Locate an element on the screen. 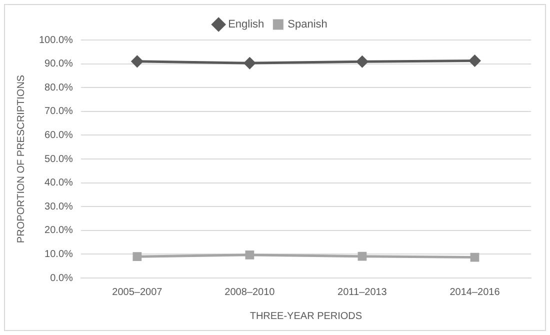 This screenshot has height=335, width=550. y-tick-label: 70.0% is located at coordinates (59, 112).